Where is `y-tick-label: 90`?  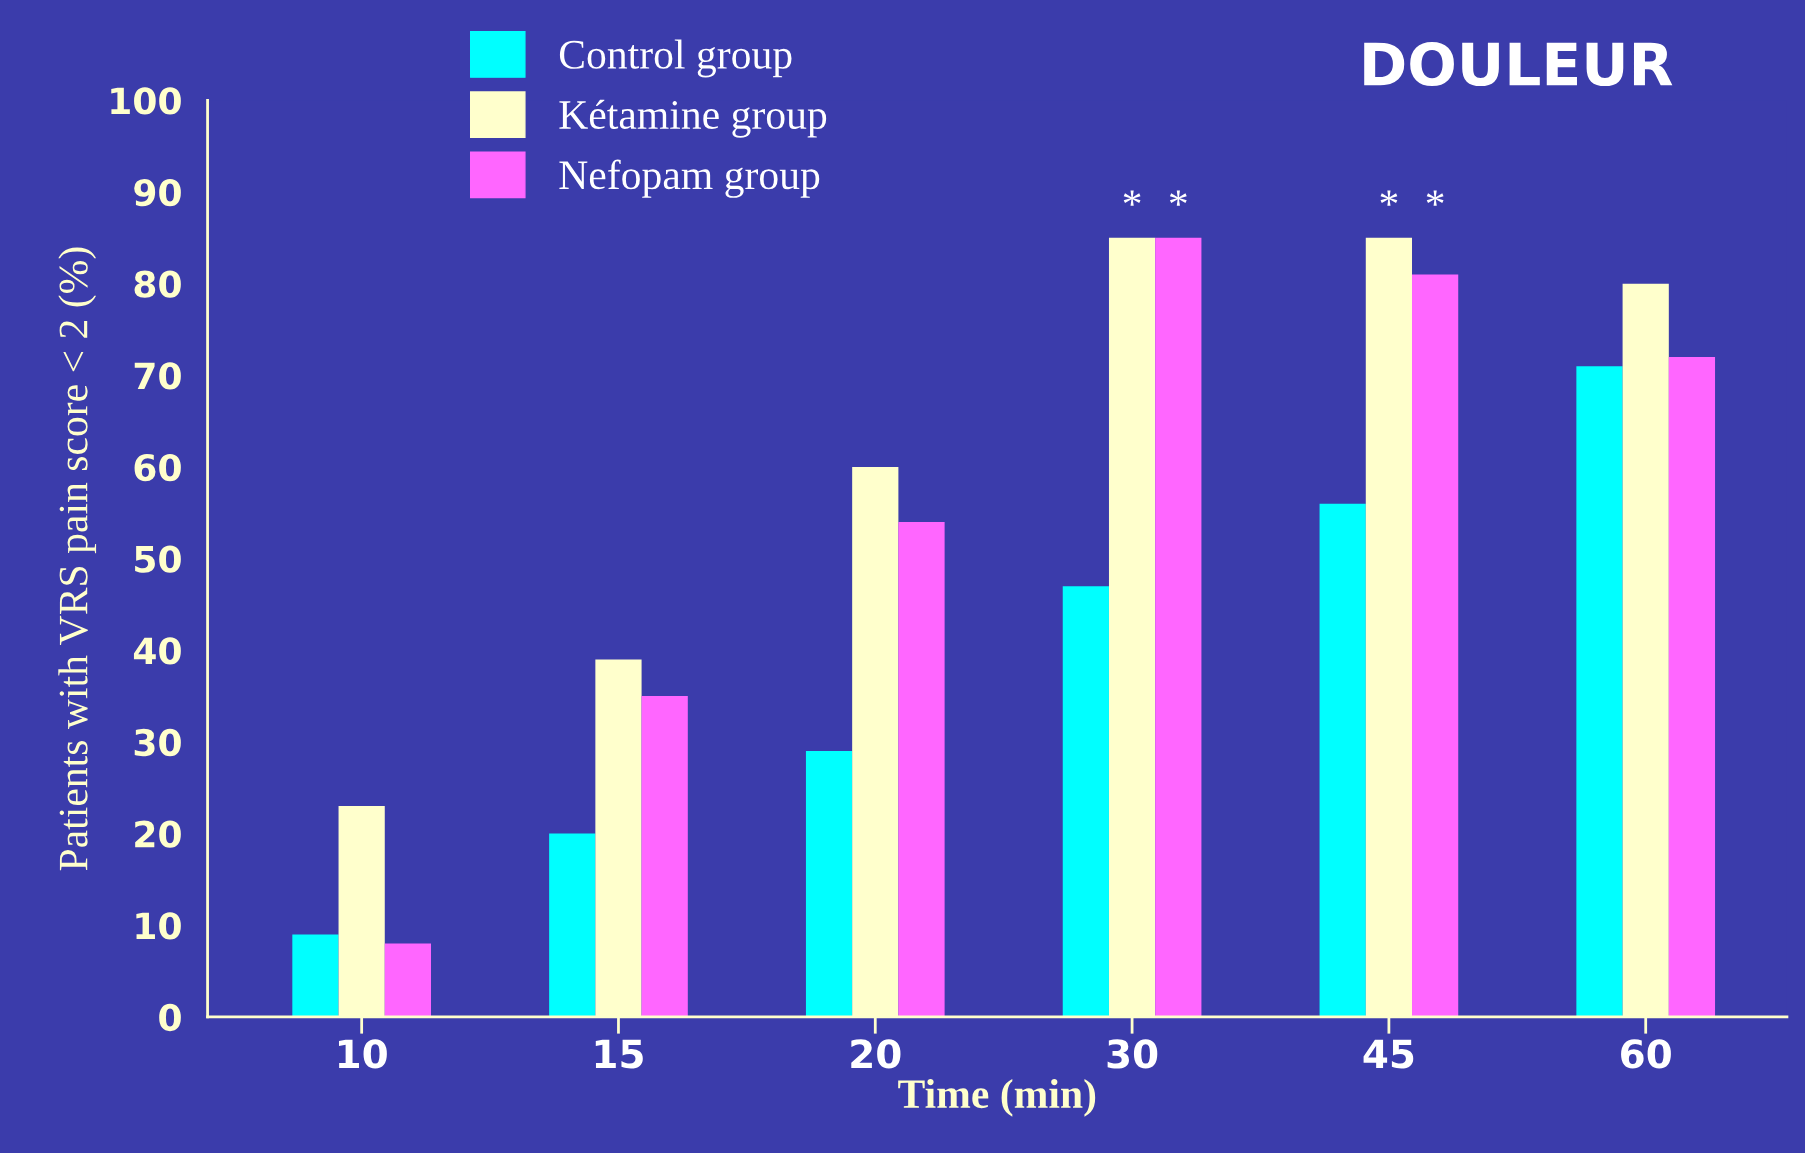 y-tick-label: 90 is located at coordinates (157, 192).